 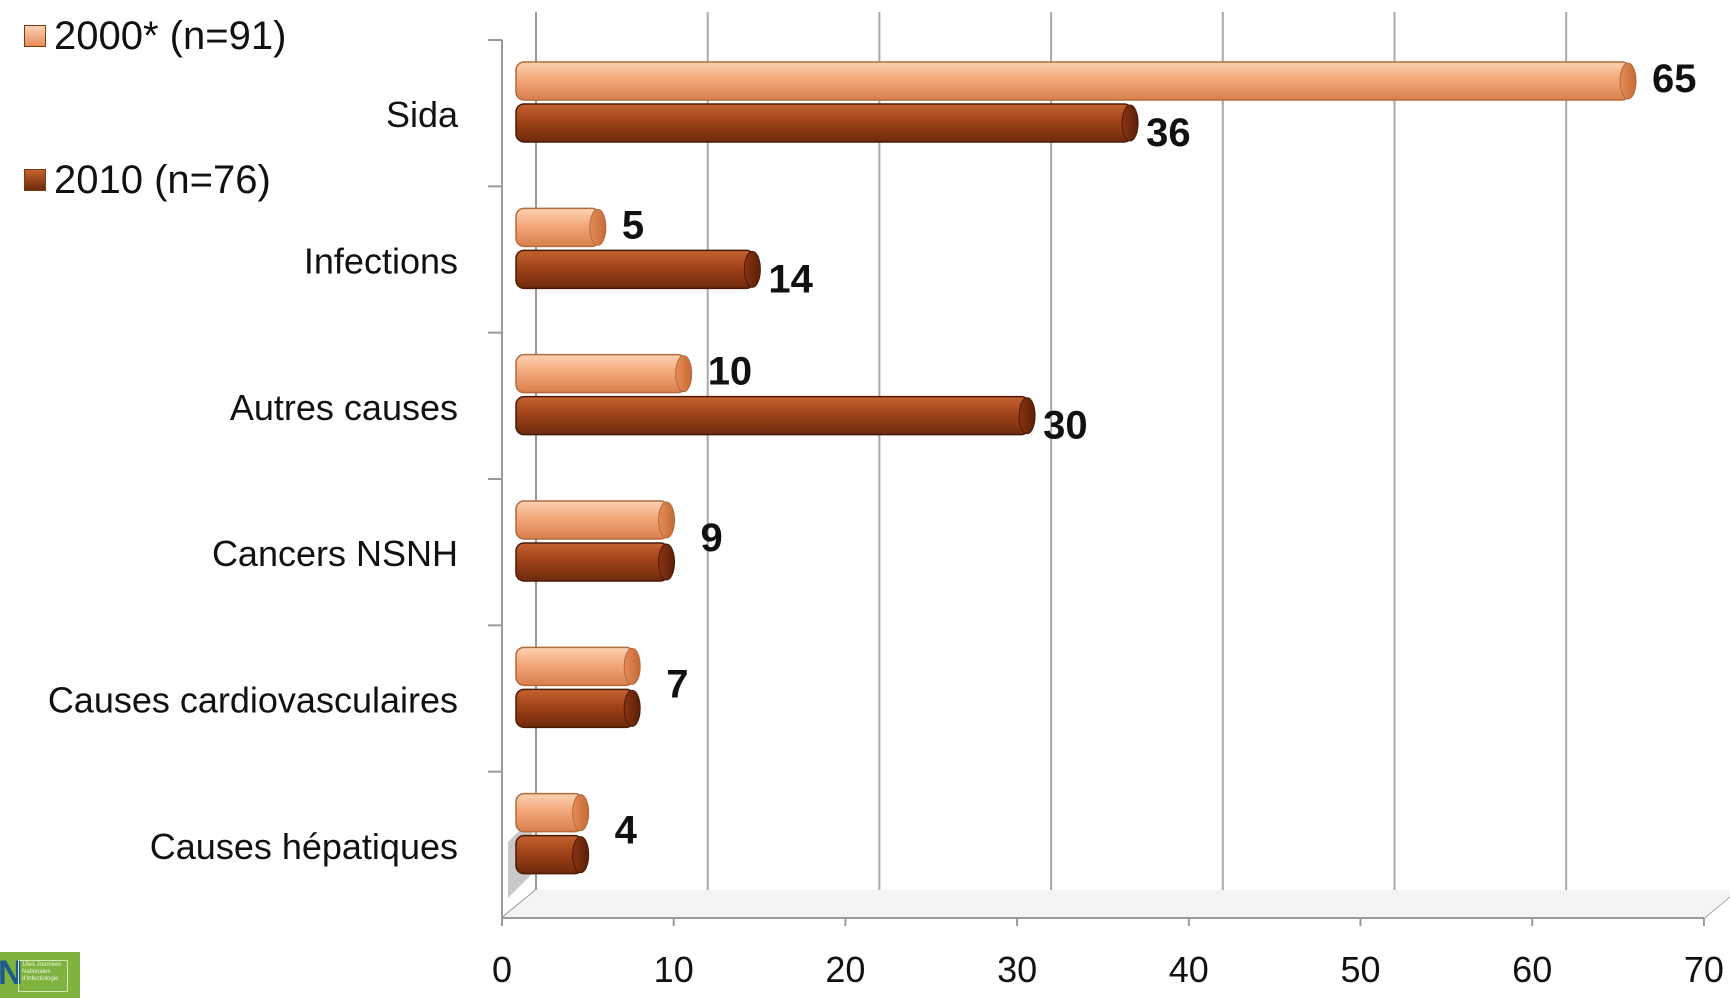 I want to click on legend-item-2000: 2000* (n=91), so click(x=155, y=36).